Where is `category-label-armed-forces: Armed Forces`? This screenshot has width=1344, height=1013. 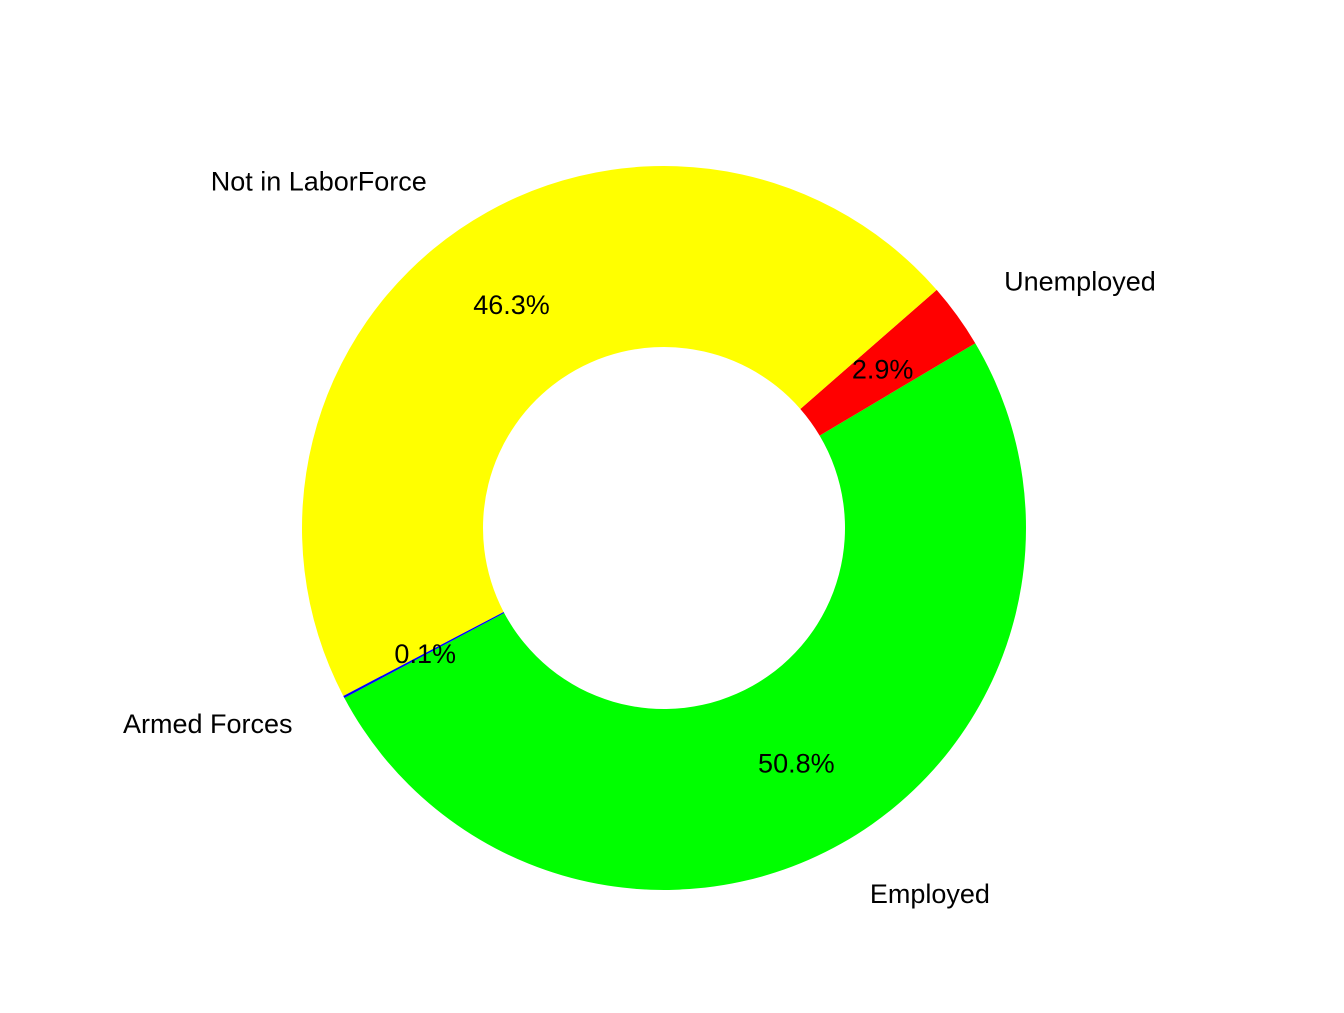 category-label-armed-forces: Armed Forces is located at coordinates (208, 724).